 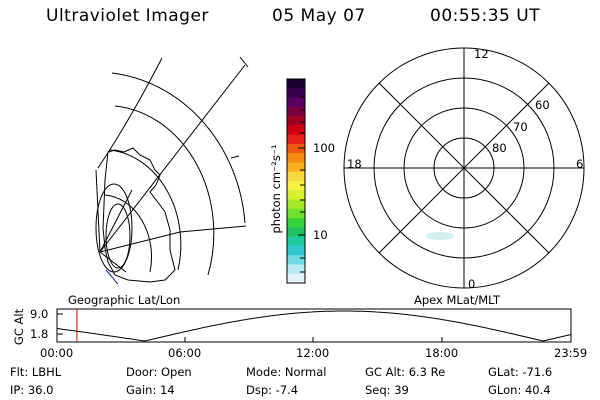 What do you see at coordinates (519, 390) in the screenshot?
I see `glon-status: GLon: 40.4` at bounding box center [519, 390].